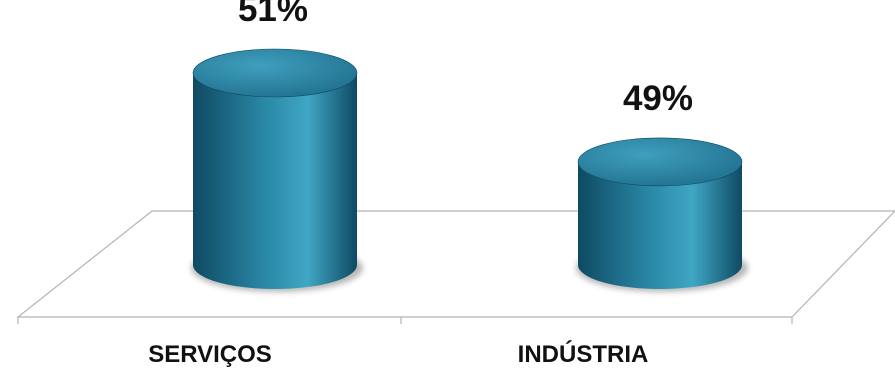  Describe the element at coordinates (583, 354) in the screenshot. I see `category-label: INDÚSTRIA` at that location.